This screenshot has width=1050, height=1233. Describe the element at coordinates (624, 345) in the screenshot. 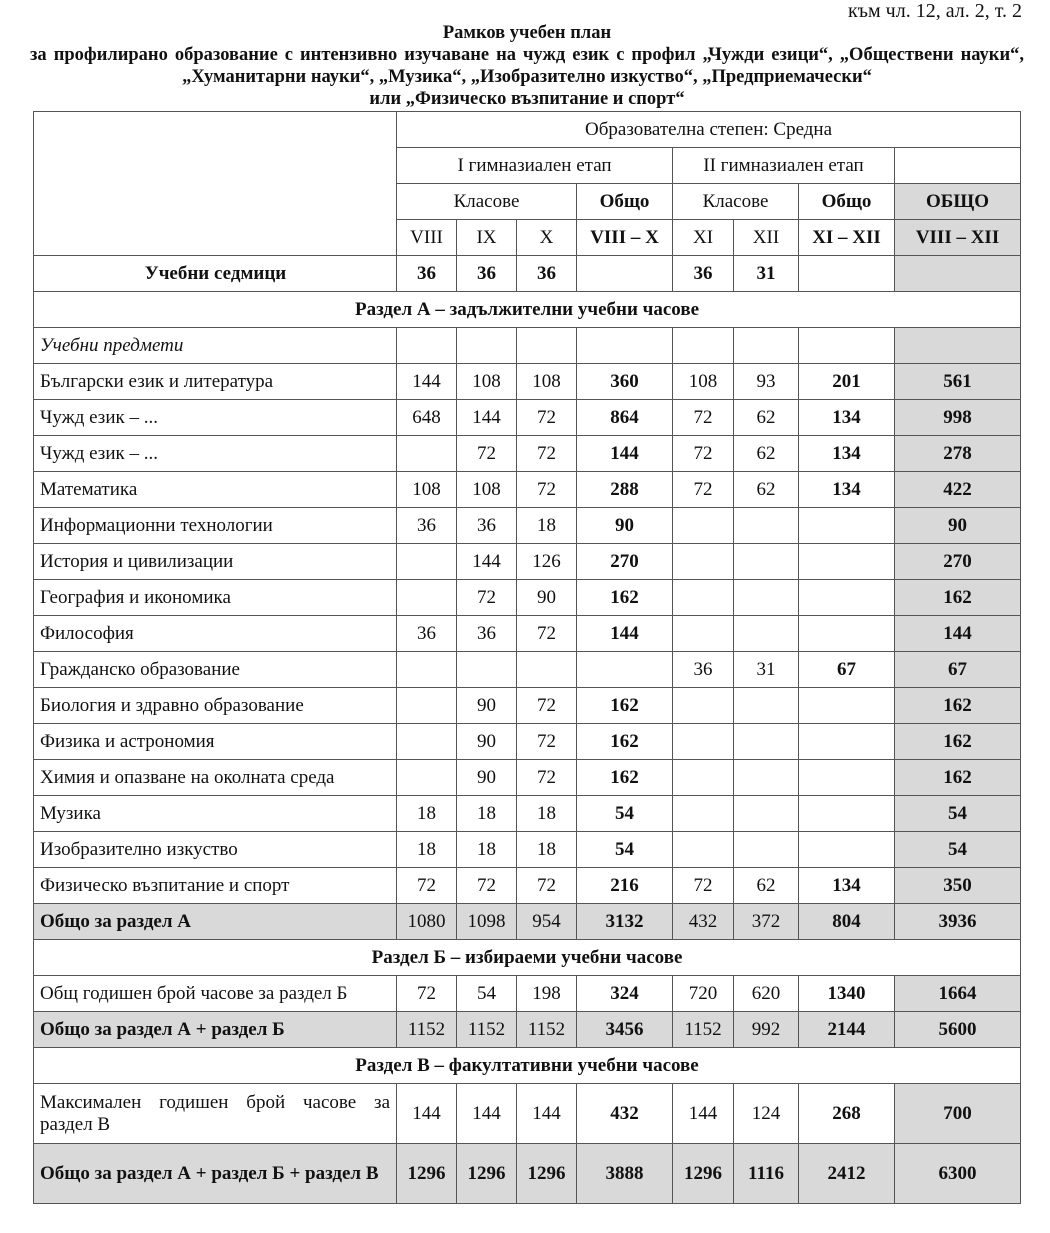

I see `empty-cell` at that location.